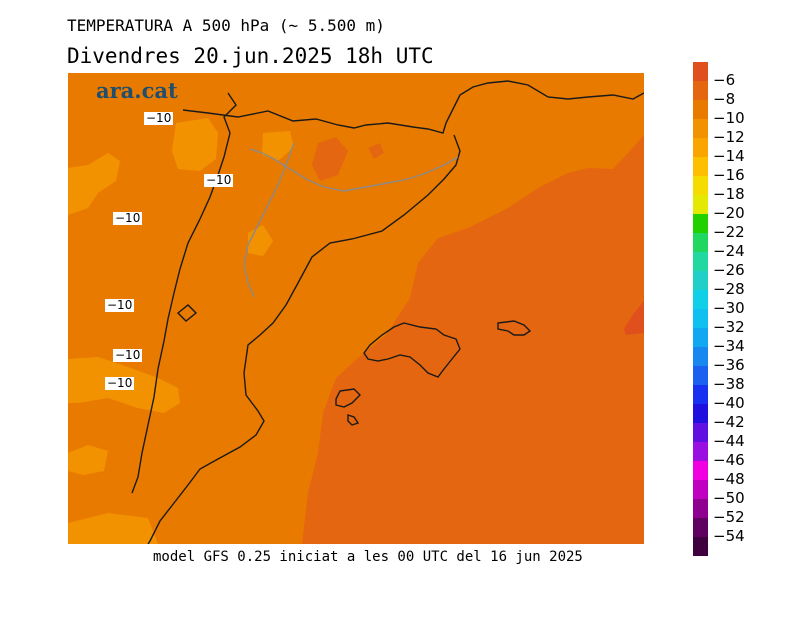  What do you see at coordinates (729, 422) in the screenshot?
I see `legend-label: −42` at bounding box center [729, 422].